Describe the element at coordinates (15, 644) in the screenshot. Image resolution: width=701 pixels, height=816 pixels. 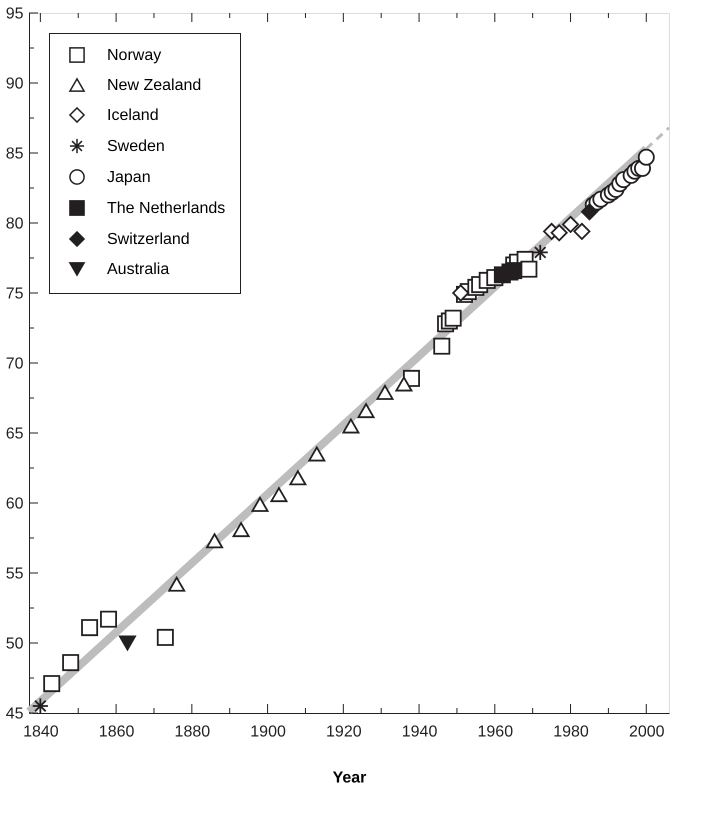
I see `y-tick-label: 50` at that location.